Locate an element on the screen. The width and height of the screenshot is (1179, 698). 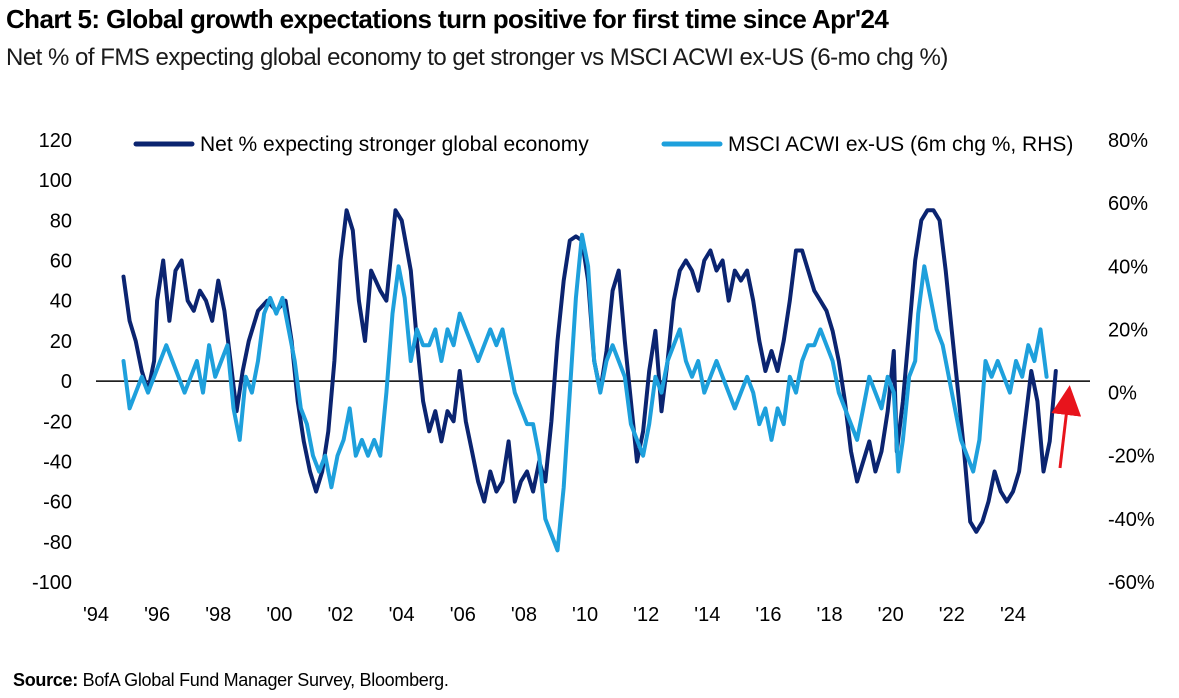
x-tick-label: '22 is located at coordinates (952, 615).